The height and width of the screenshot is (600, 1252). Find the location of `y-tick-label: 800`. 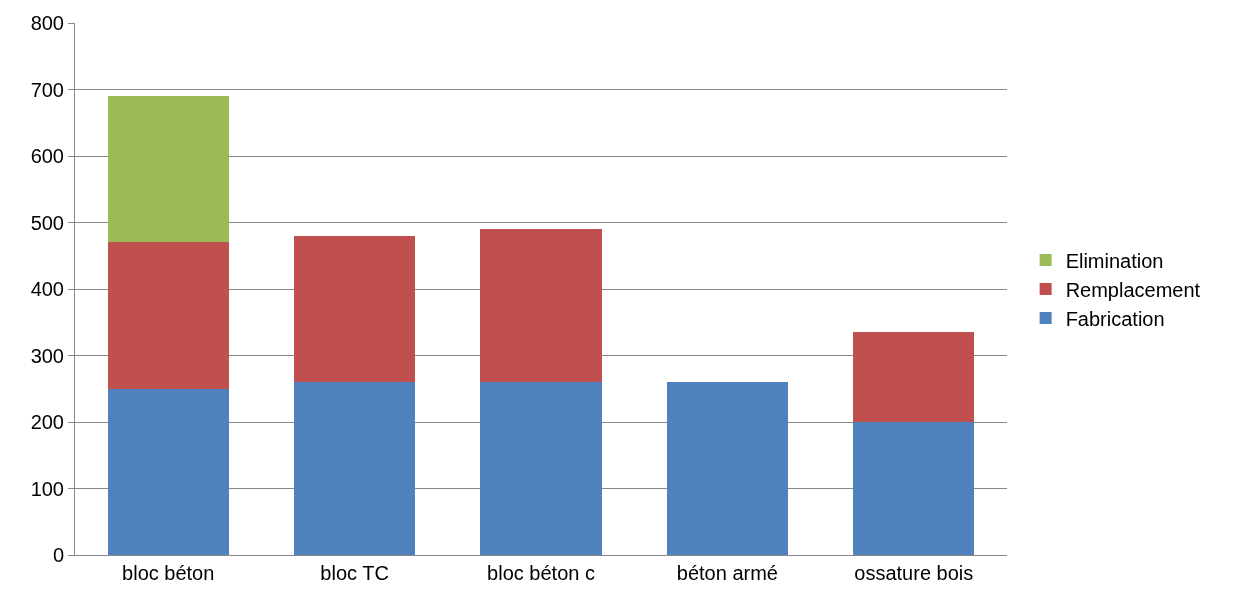

y-tick-label: 800 is located at coordinates (47, 23).